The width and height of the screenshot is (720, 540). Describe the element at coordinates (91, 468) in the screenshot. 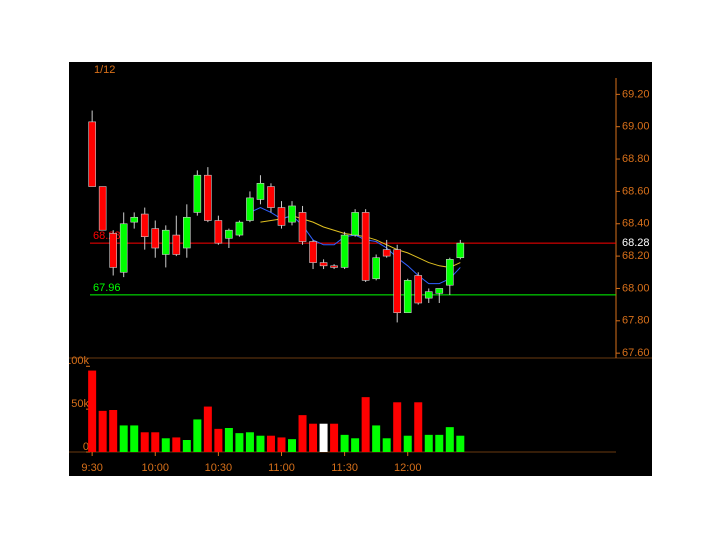

I see `x-tick-label: 9:30` at that location.